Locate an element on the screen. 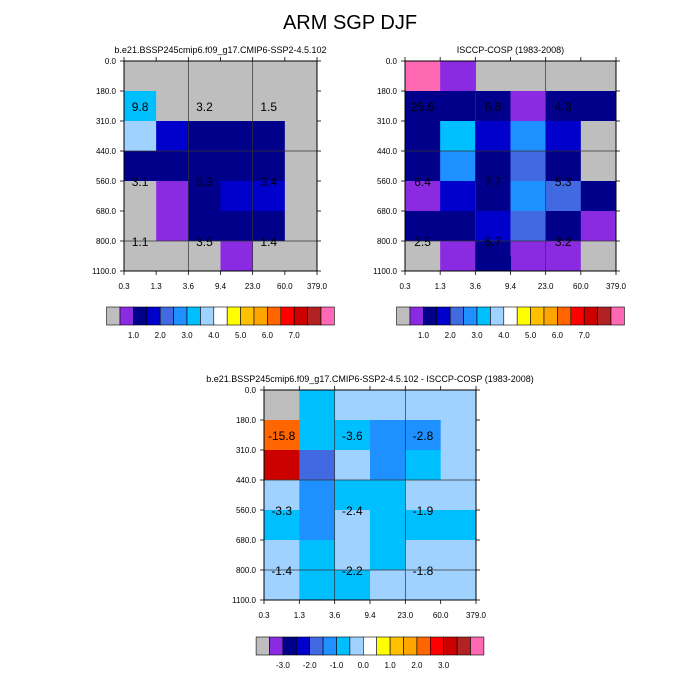 The width and height of the screenshot is (700, 700). cell-value-label: 3.4 is located at coordinates (268, 182).